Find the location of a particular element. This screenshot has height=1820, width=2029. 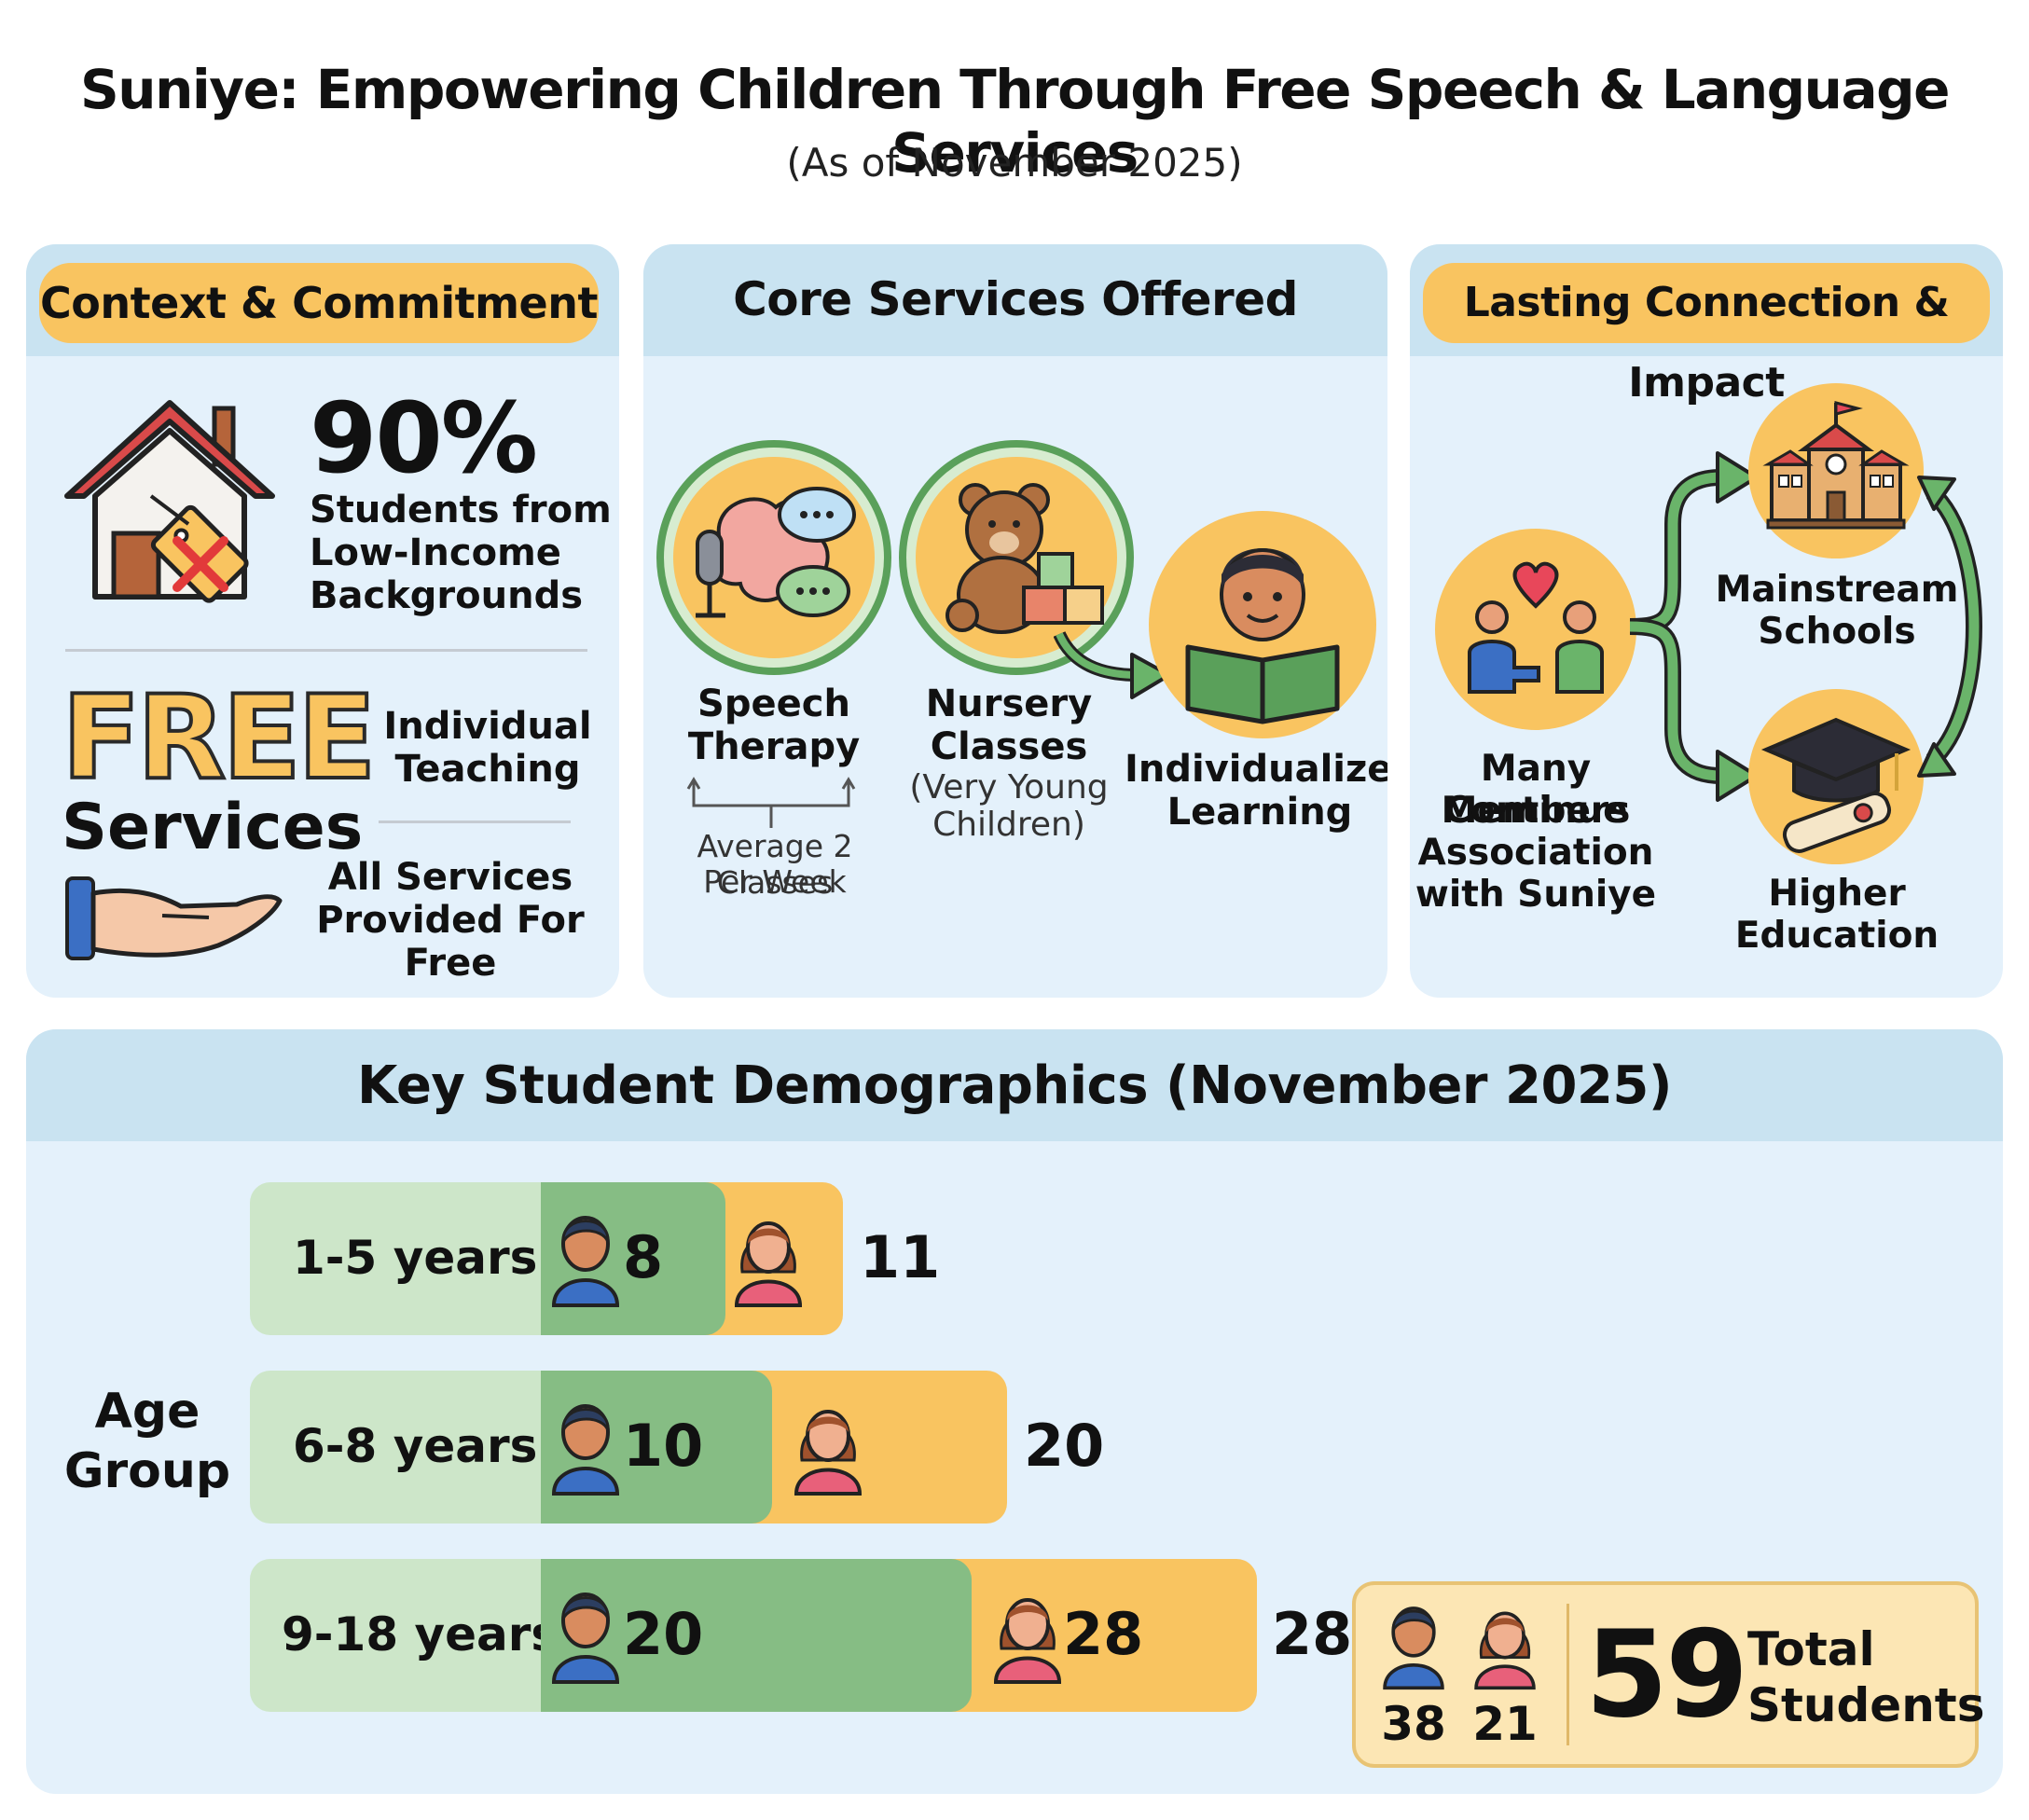

services-word: Services is located at coordinates (213, 827).